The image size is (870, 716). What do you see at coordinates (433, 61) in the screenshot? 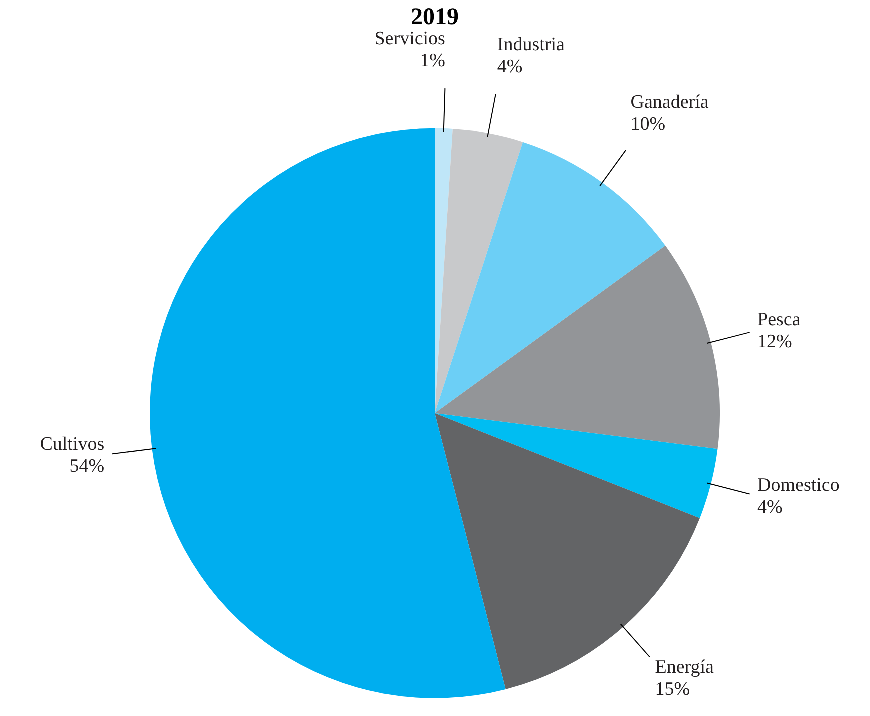
I see `data-label: 1%` at bounding box center [433, 61].